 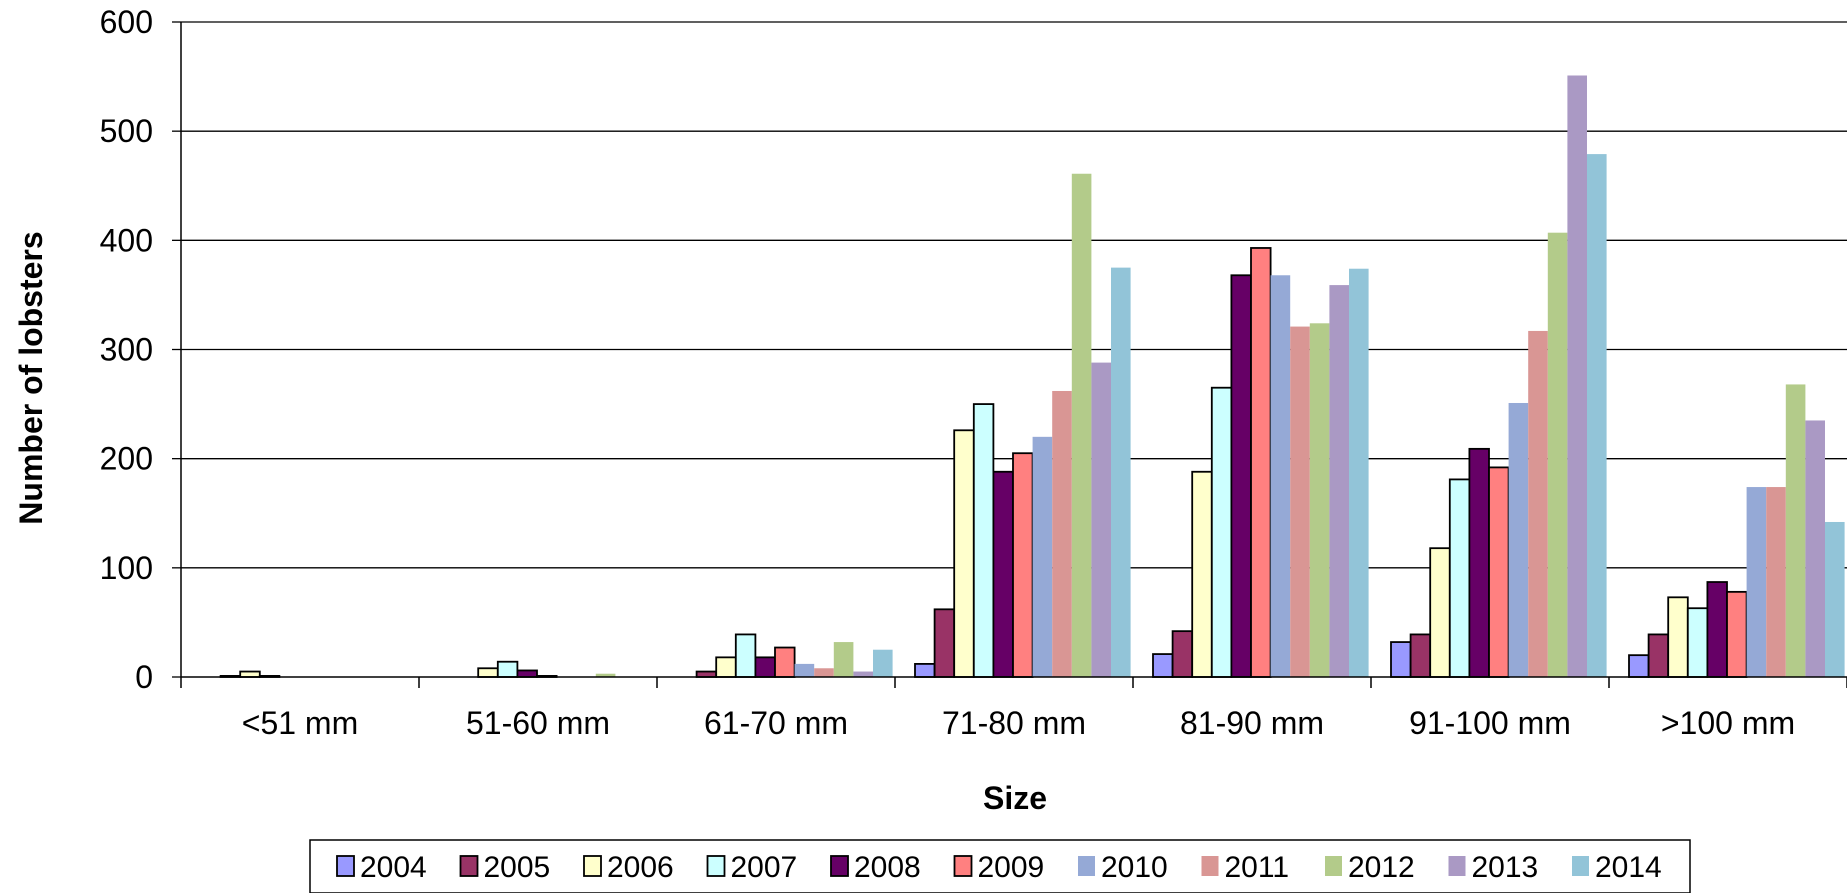 What do you see at coordinates (1381, 867) in the screenshot?
I see `legend-label: 2012` at bounding box center [1381, 867].